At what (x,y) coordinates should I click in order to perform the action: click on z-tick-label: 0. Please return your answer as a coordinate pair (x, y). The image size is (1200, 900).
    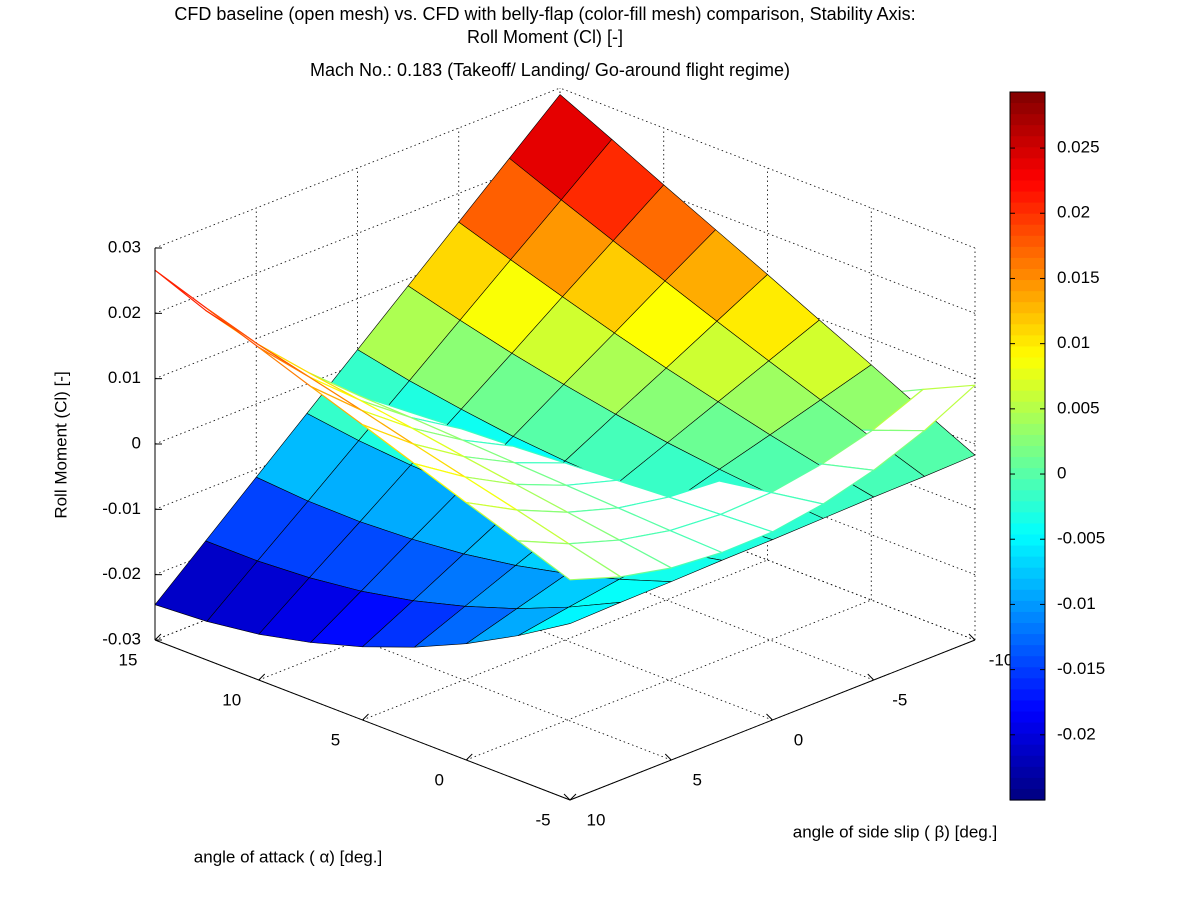
    Looking at the image, I should click on (136, 442).